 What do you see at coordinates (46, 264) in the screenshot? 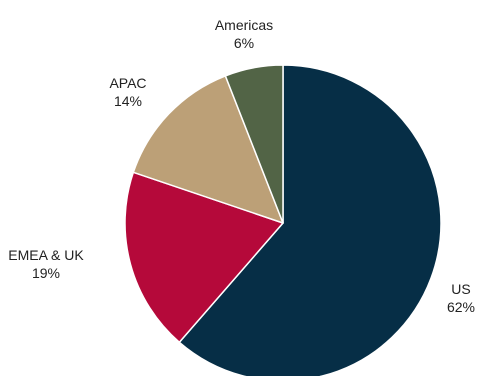
I see `data-label-emea-uk: EMEA & UK 19%` at bounding box center [46, 264].